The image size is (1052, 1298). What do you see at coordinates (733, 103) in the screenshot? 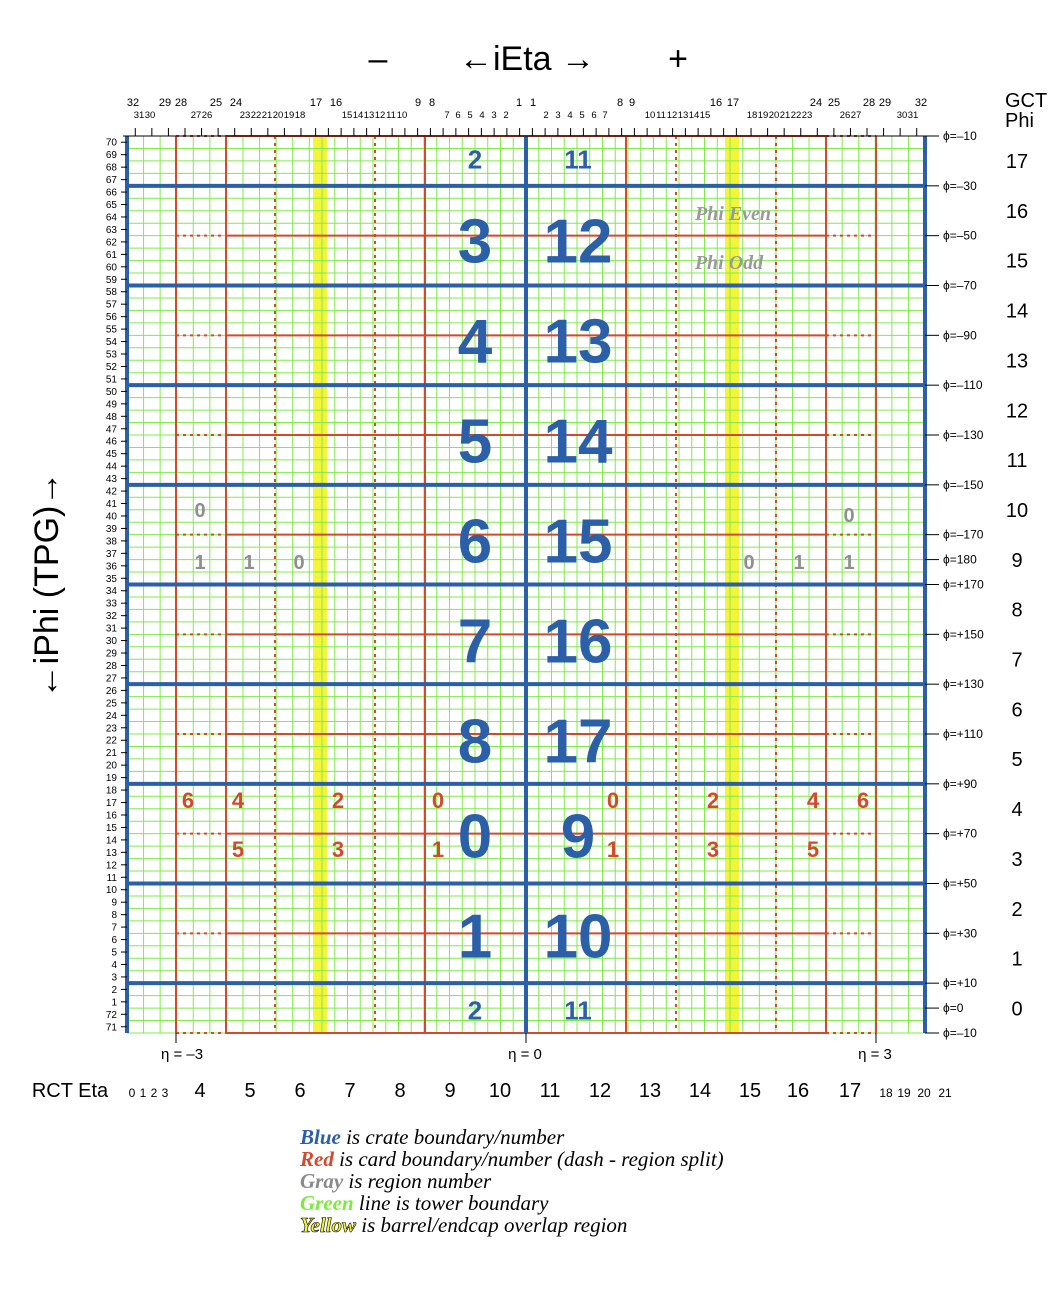
I see `ieta-label: 17` at bounding box center [733, 103].